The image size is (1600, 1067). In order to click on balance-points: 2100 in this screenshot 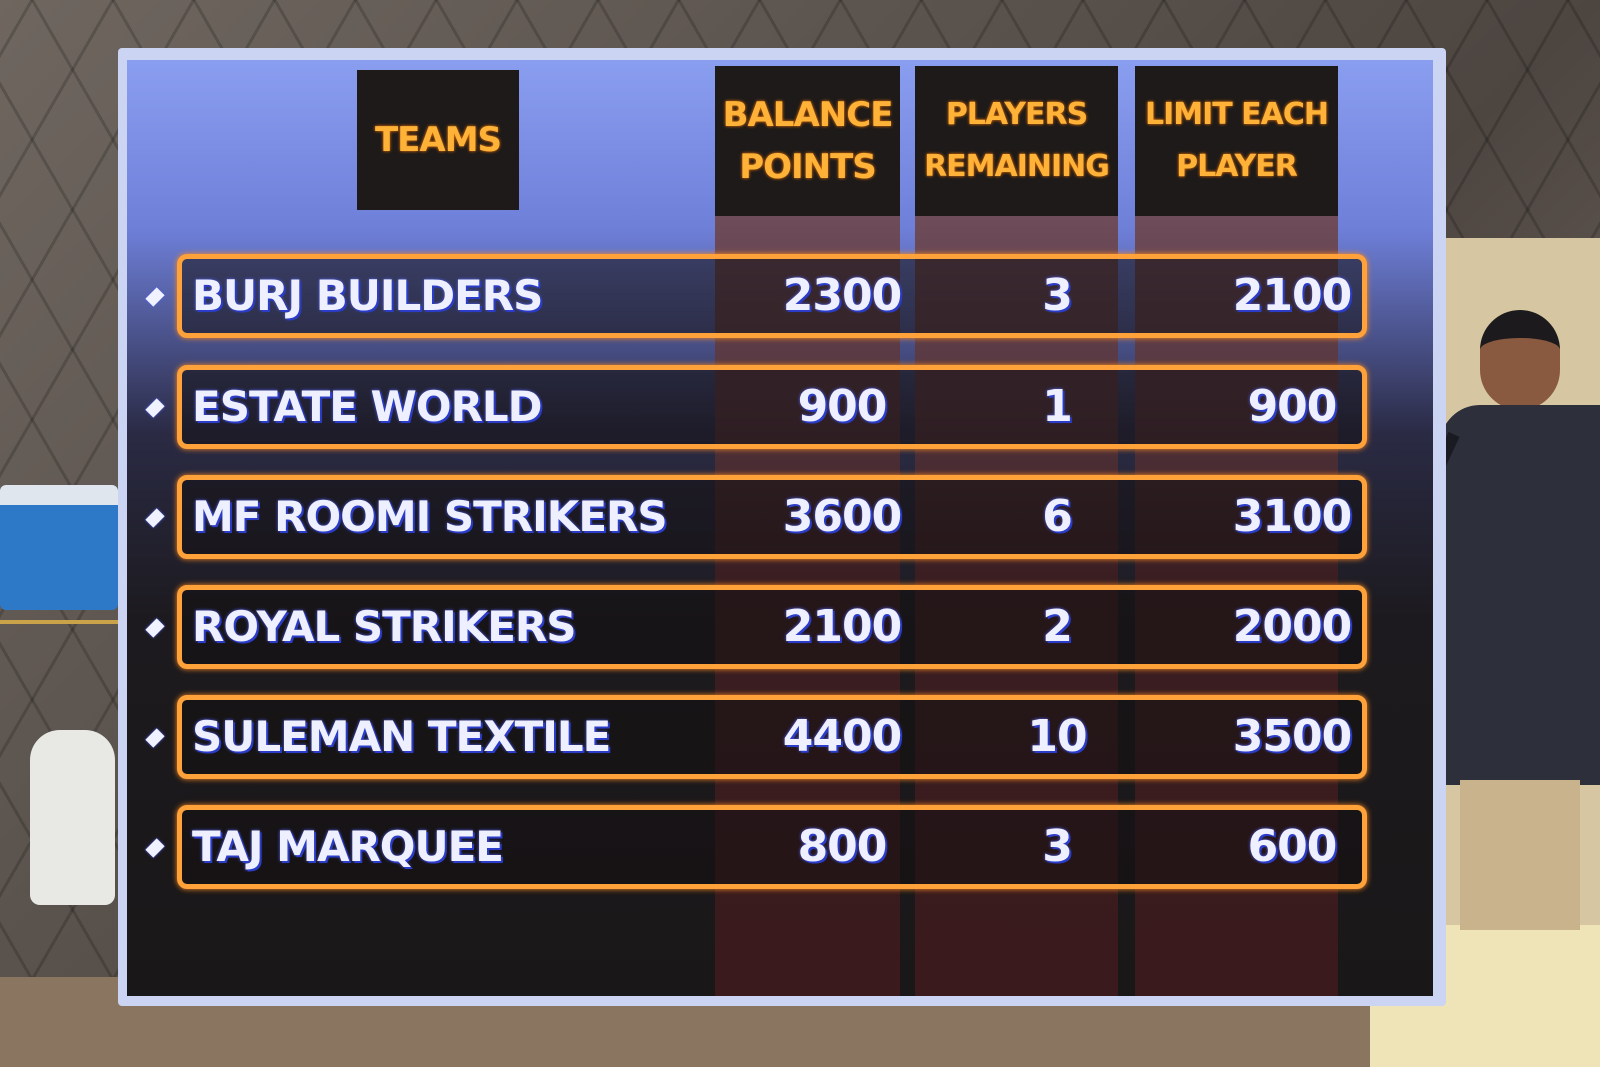, I will do `click(842, 626)`.